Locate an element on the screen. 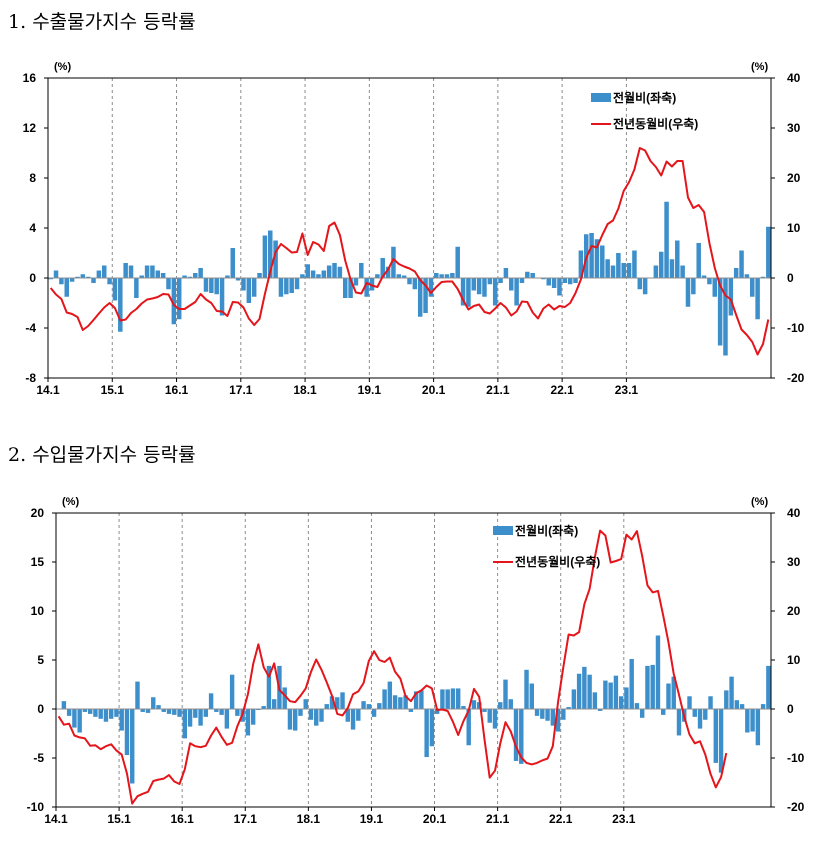 The width and height of the screenshot is (826, 852). right-tick-label: -10 is located at coordinates (796, 758).